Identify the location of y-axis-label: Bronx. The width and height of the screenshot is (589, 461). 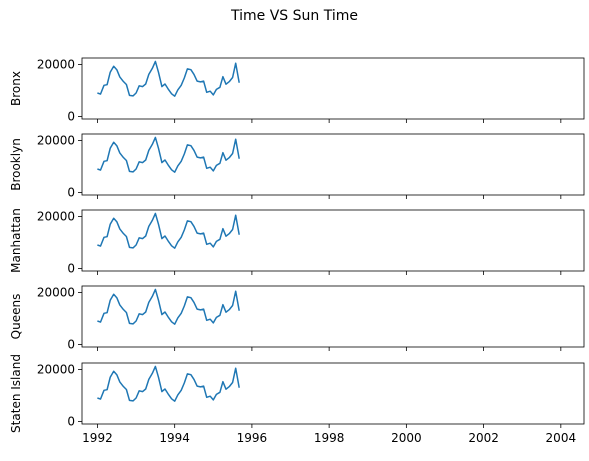
(16, 88).